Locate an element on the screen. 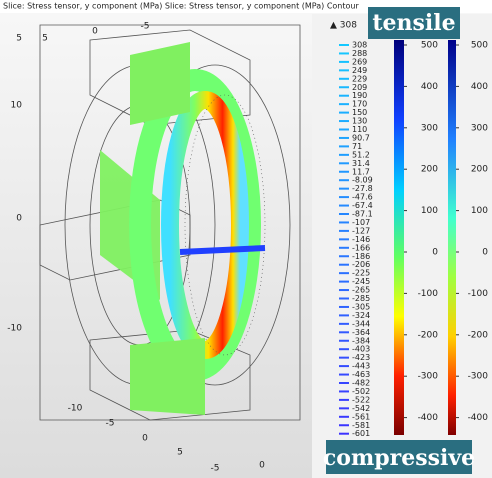  legend-level: -285 is located at coordinates (361, 298).